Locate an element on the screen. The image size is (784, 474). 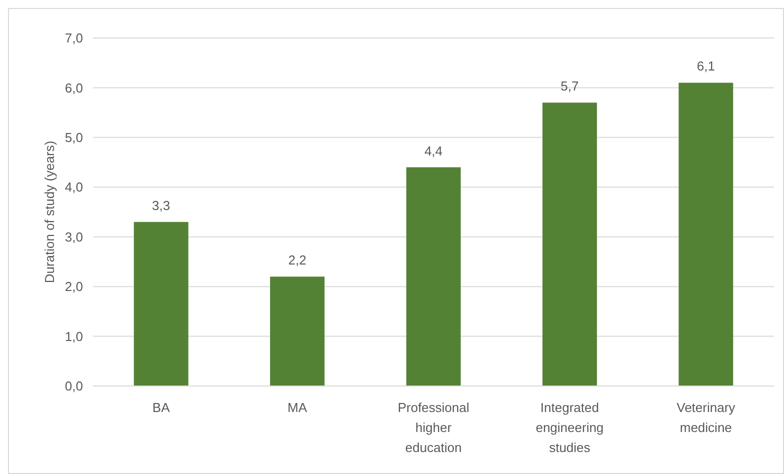
y-tick-label: 7,0 is located at coordinates (73, 38).